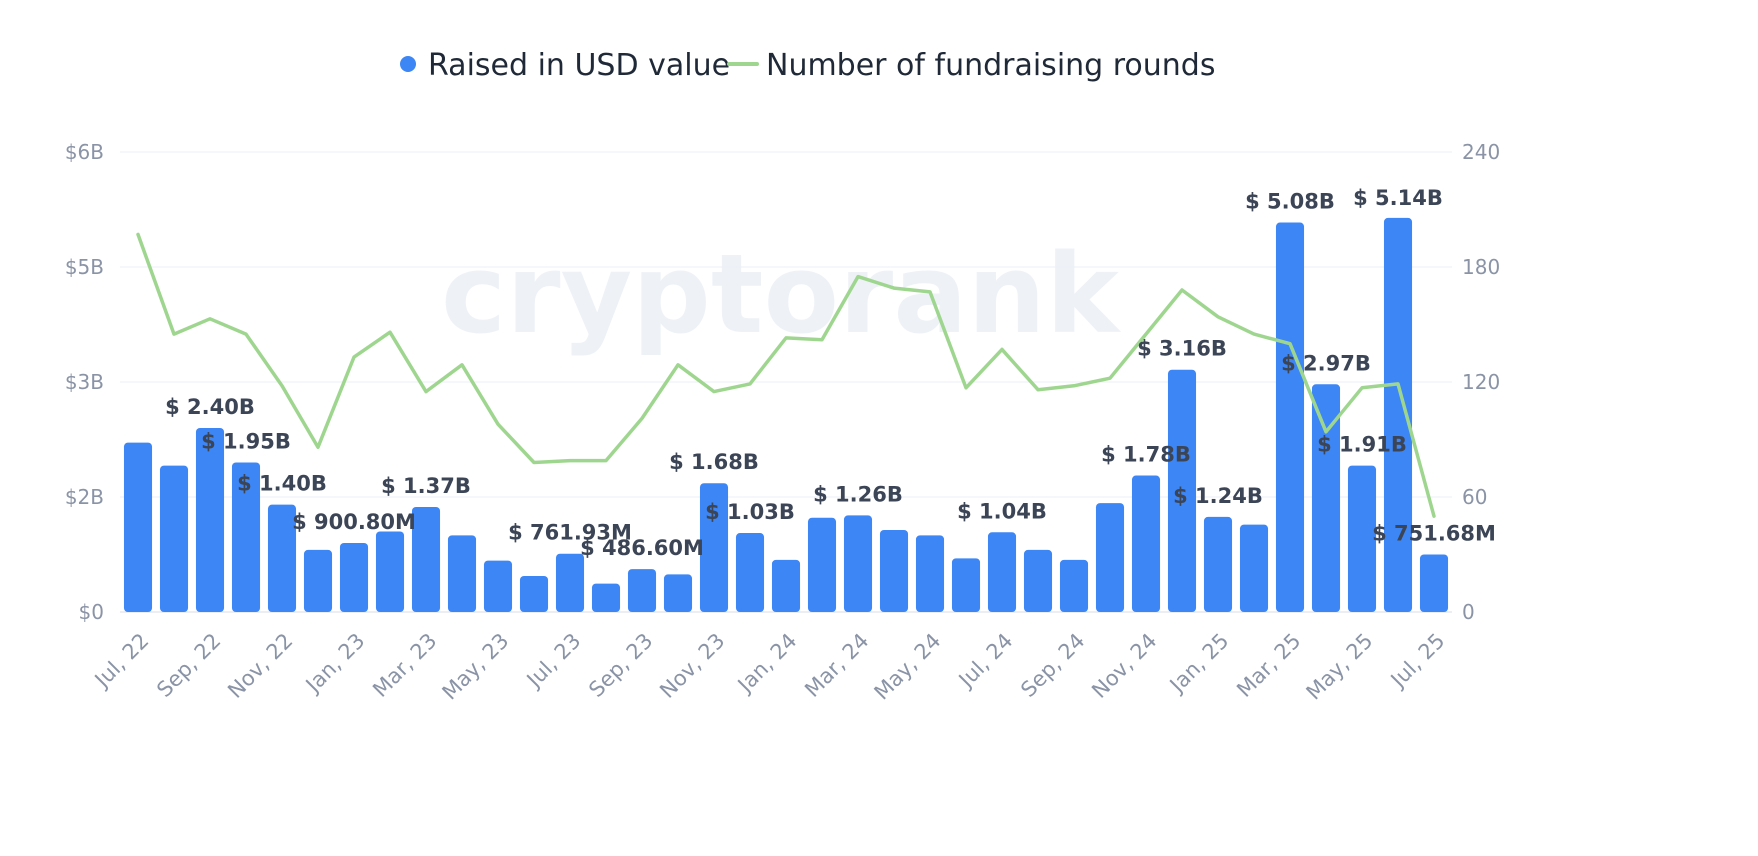  Describe the element at coordinates (1218, 496) in the screenshot. I see `bar-value-label: $ 1.24B` at that location.